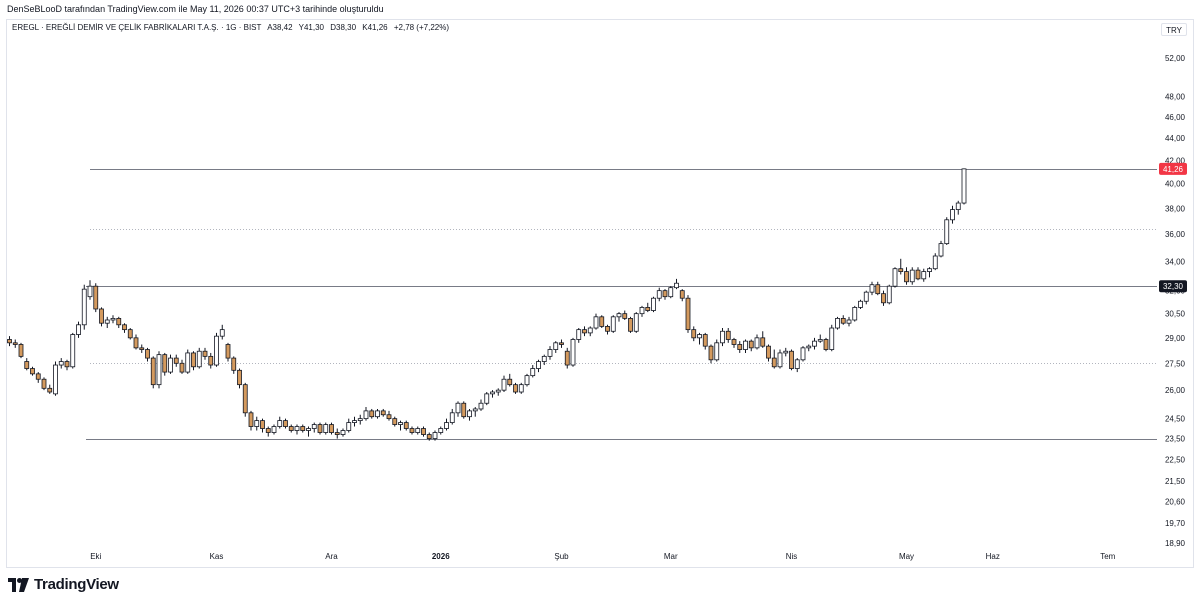 Image resolution: width=1200 pixels, height=605 pixels. Describe the element at coordinates (331, 556) in the screenshot. I see `x-tick-label: Ara` at that location.